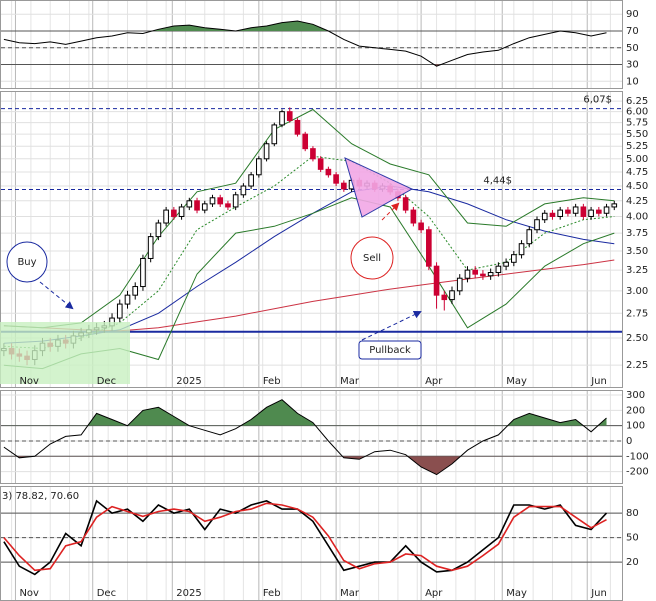  What do you see at coordinates (637, 101) in the screenshot?
I see `y-tick-label: 6.25` at bounding box center [637, 101].